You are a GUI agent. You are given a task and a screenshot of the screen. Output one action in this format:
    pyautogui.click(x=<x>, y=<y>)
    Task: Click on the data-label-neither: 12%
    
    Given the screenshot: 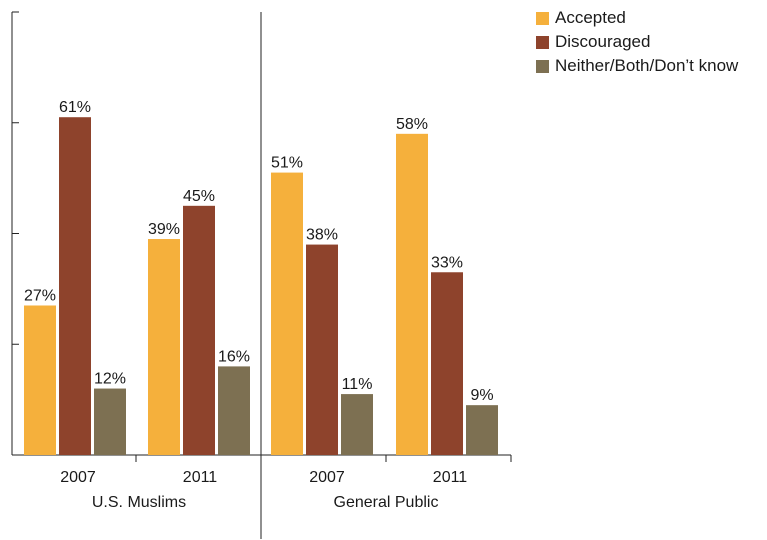 What is the action you would take?
    pyautogui.click(x=110, y=379)
    